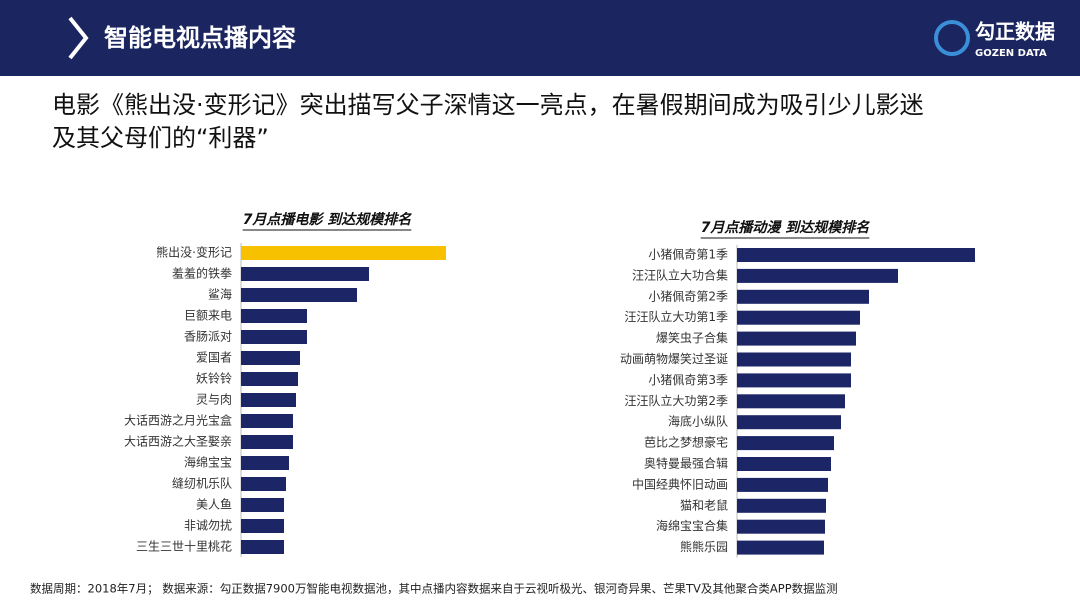 The height and width of the screenshot is (607, 1080). What do you see at coordinates (692, 525) in the screenshot?
I see `category-label: 海绵宝宝合集` at bounding box center [692, 525].